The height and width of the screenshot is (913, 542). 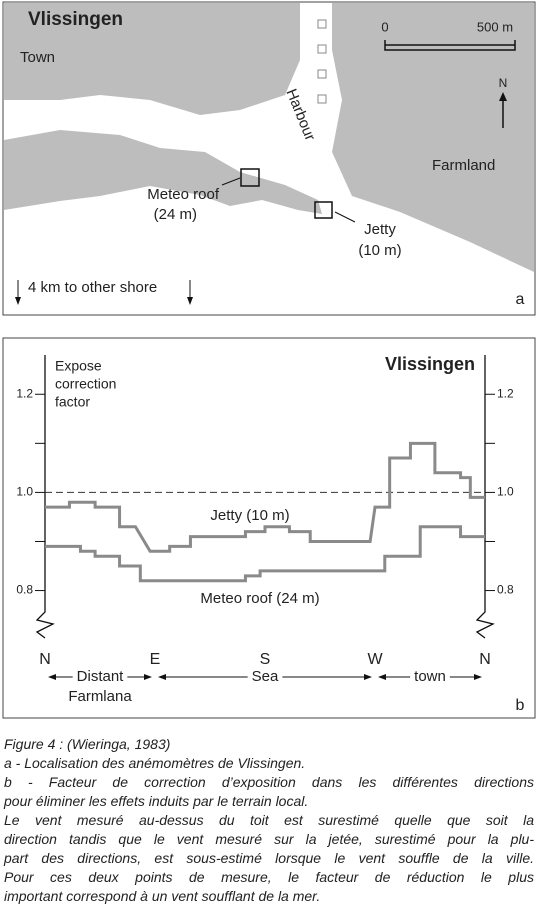 What do you see at coordinates (259, 598) in the screenshot?
I see `series-label: Meteo roof (24 m)` at bounding box center [259, 598].